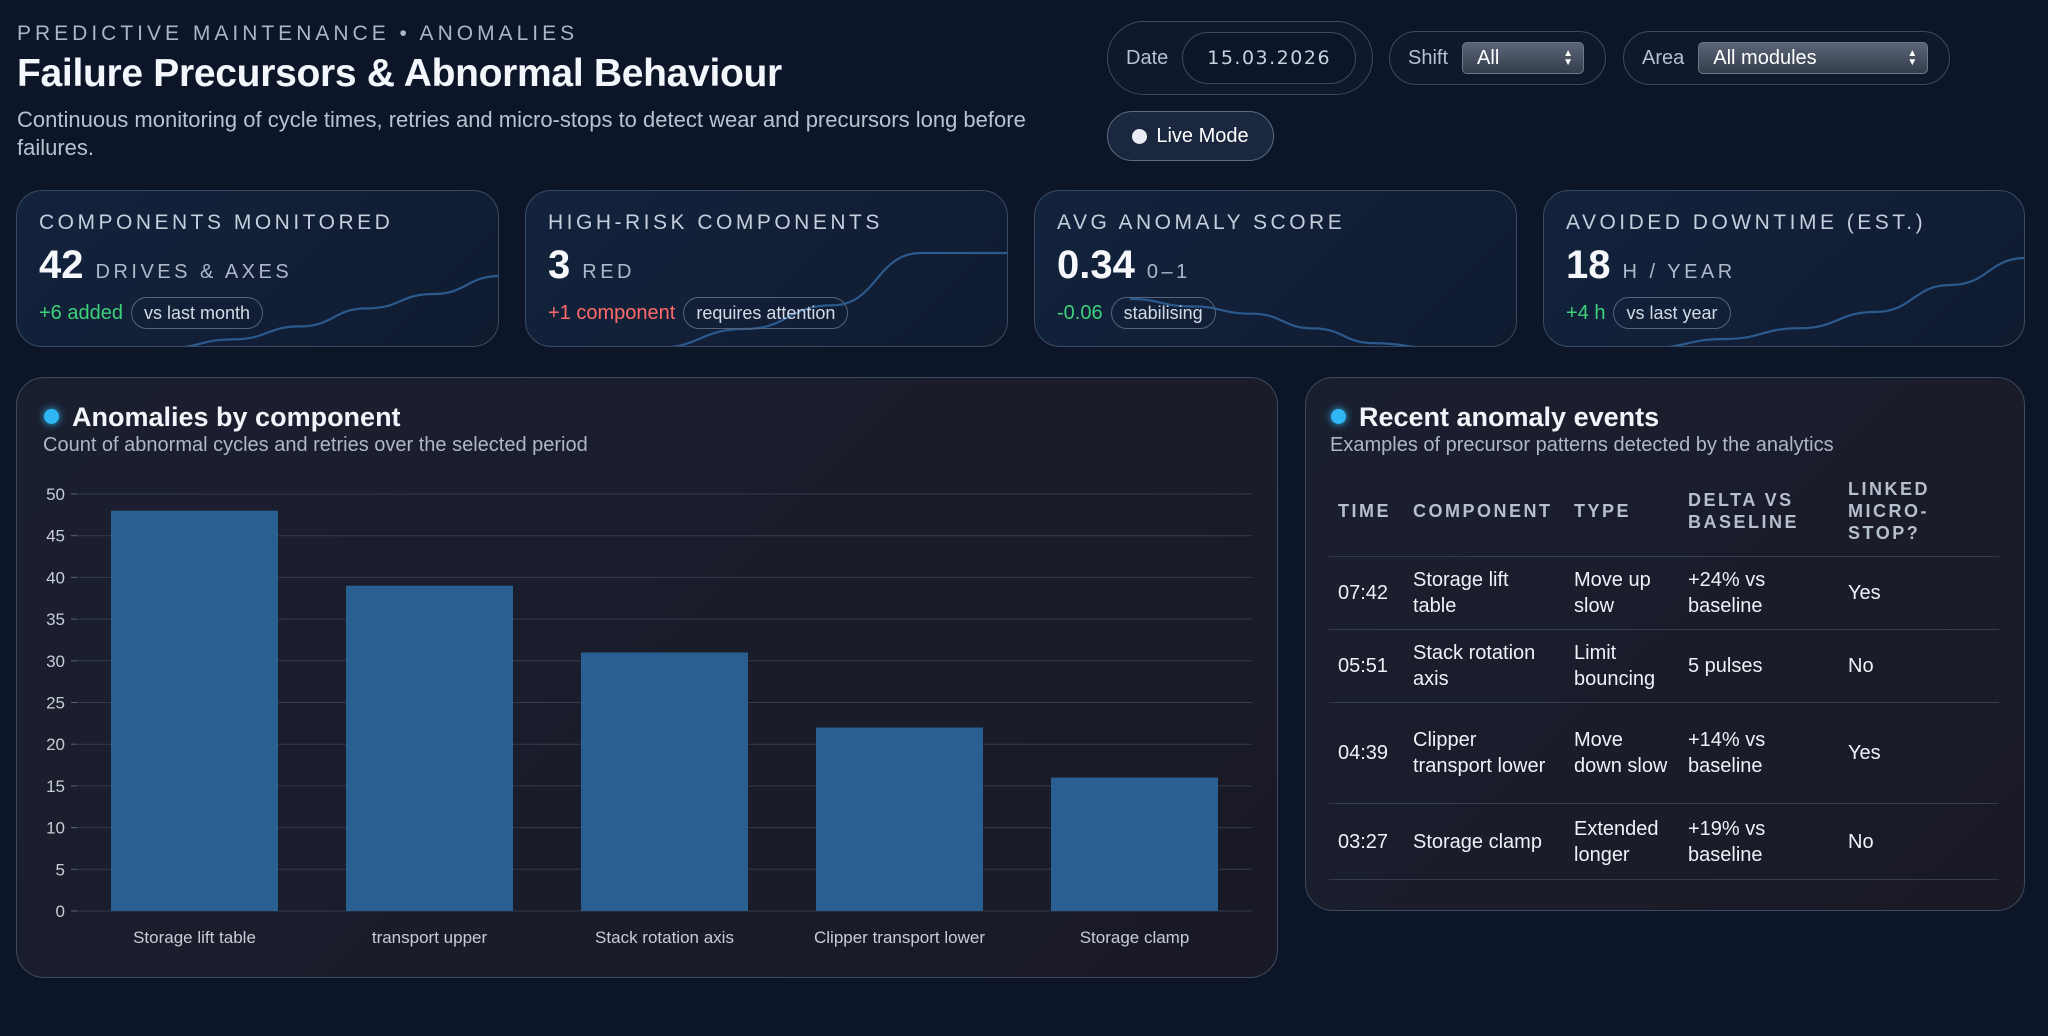 The image size is (2048, 1036). I want to click on kpi-comparison-chip: stabilising, so click(1163, 313).